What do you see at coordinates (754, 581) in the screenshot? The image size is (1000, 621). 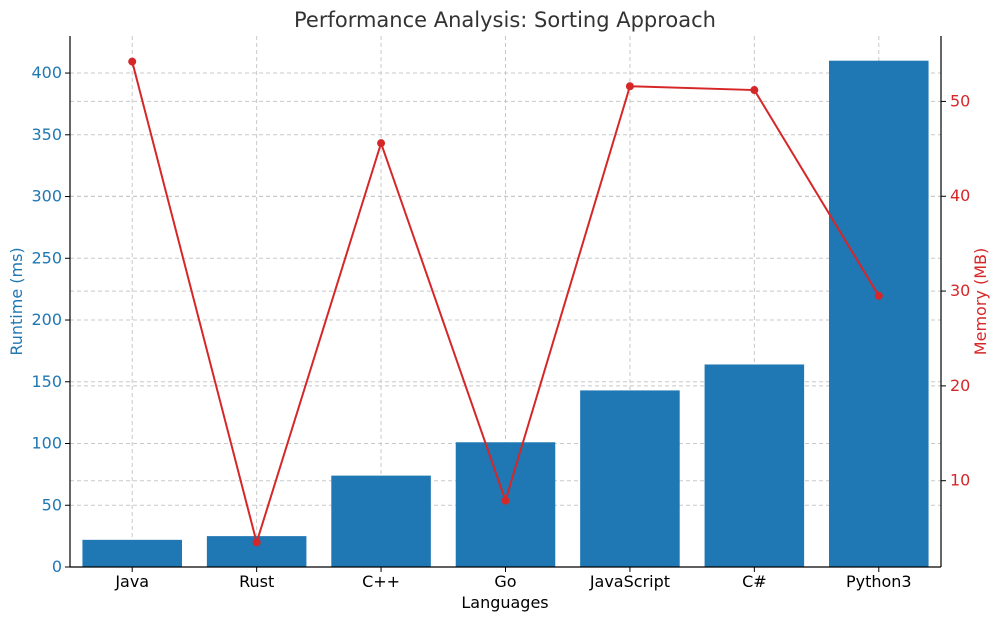 I see `x-tick-label: C#` at bounding box center [754, 581].